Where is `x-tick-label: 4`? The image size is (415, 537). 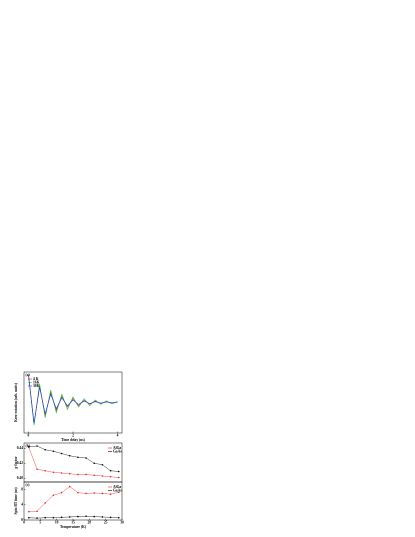 x-tick-label: 4 is located at coordinates (118, 435).